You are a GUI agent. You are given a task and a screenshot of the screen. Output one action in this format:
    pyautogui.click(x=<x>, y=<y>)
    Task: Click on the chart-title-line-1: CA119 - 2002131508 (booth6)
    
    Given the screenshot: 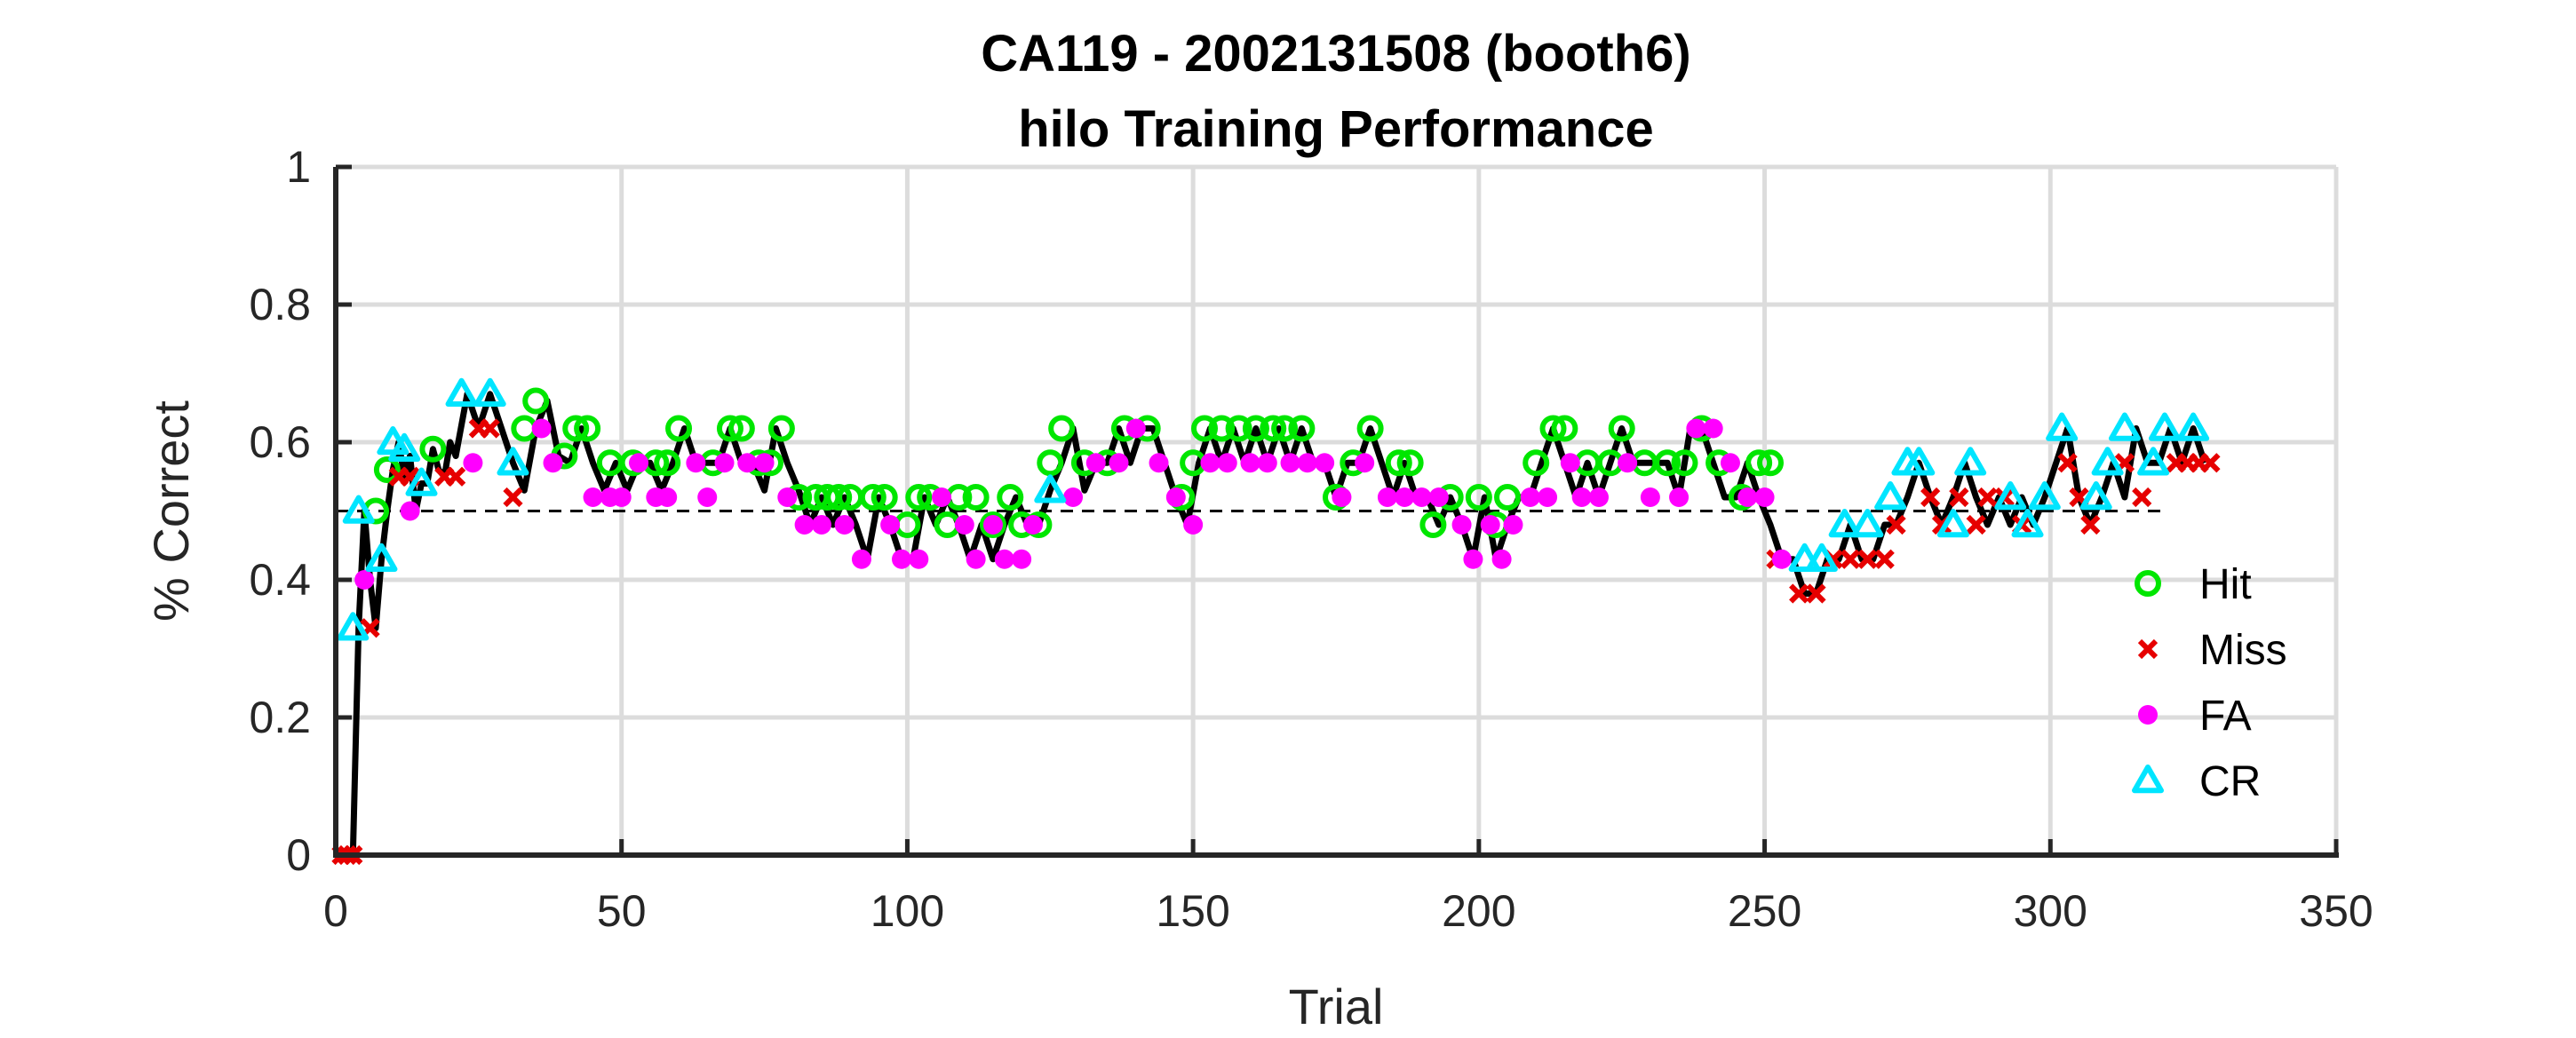 What is the action you would take?
    pyautogui.click(x=1335, y=54)
    